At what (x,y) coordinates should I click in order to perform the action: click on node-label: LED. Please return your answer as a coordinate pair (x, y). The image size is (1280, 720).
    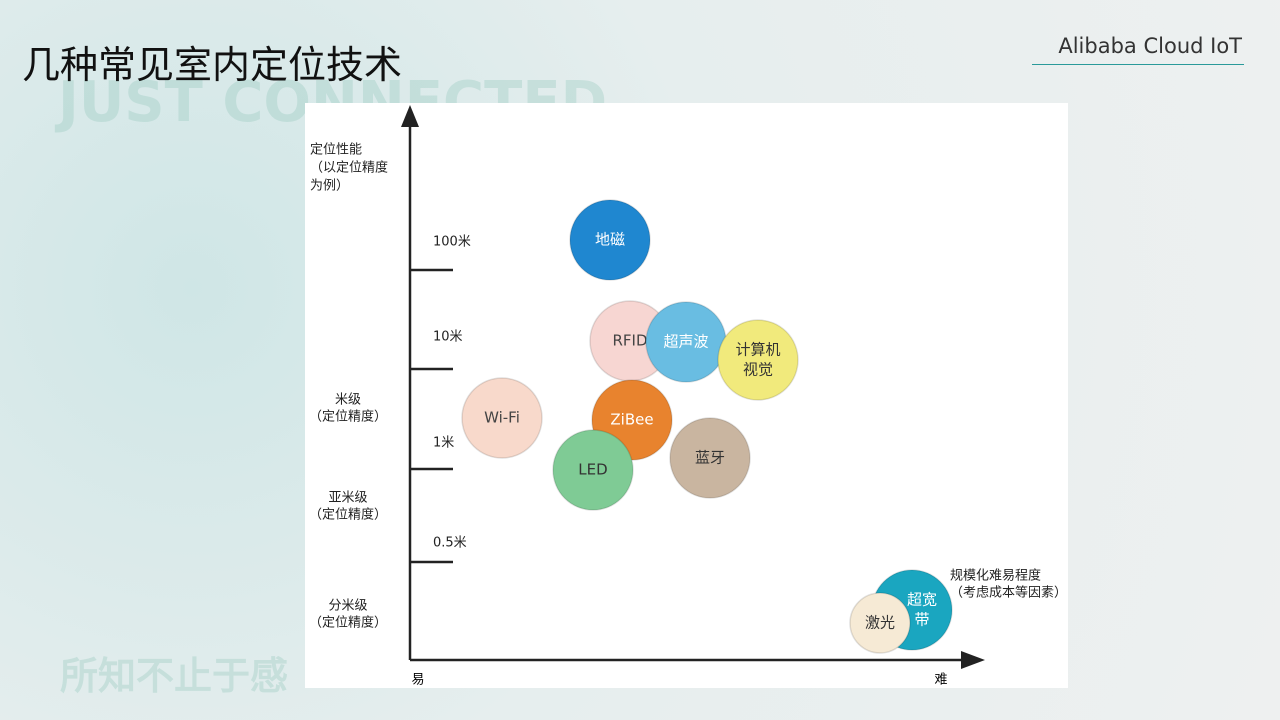
    Looking at the image, I should click on (592, 470).